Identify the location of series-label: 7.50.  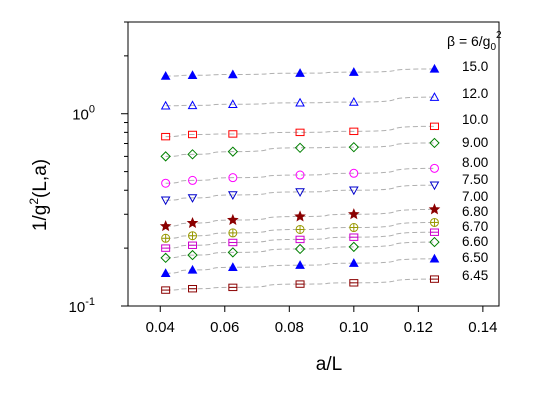
(475, 179).